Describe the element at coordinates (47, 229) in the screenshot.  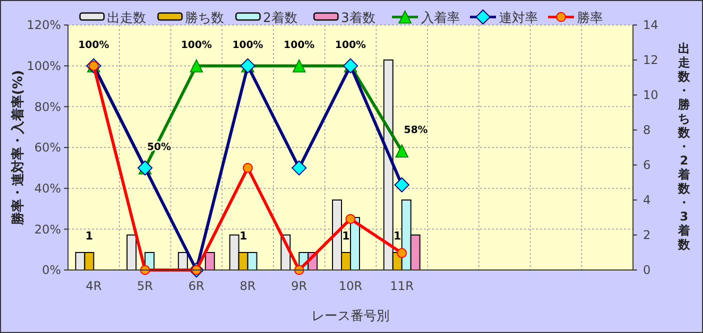
I see `y-tick-label: 20%` at that location.